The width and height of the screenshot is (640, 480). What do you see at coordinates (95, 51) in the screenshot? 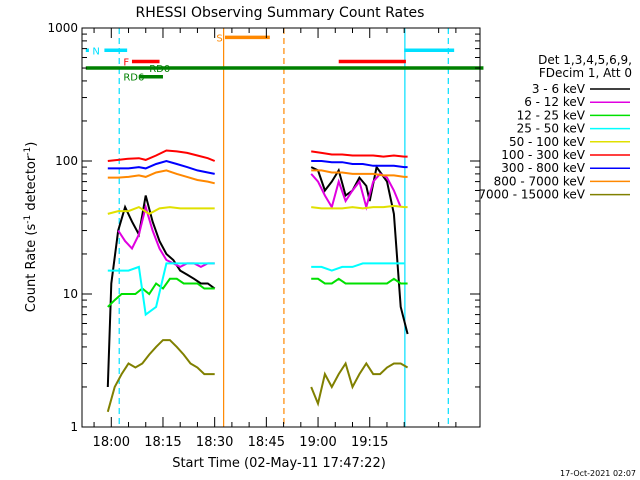
I see `flag-label-N: N` at bounding box center [95, 51].